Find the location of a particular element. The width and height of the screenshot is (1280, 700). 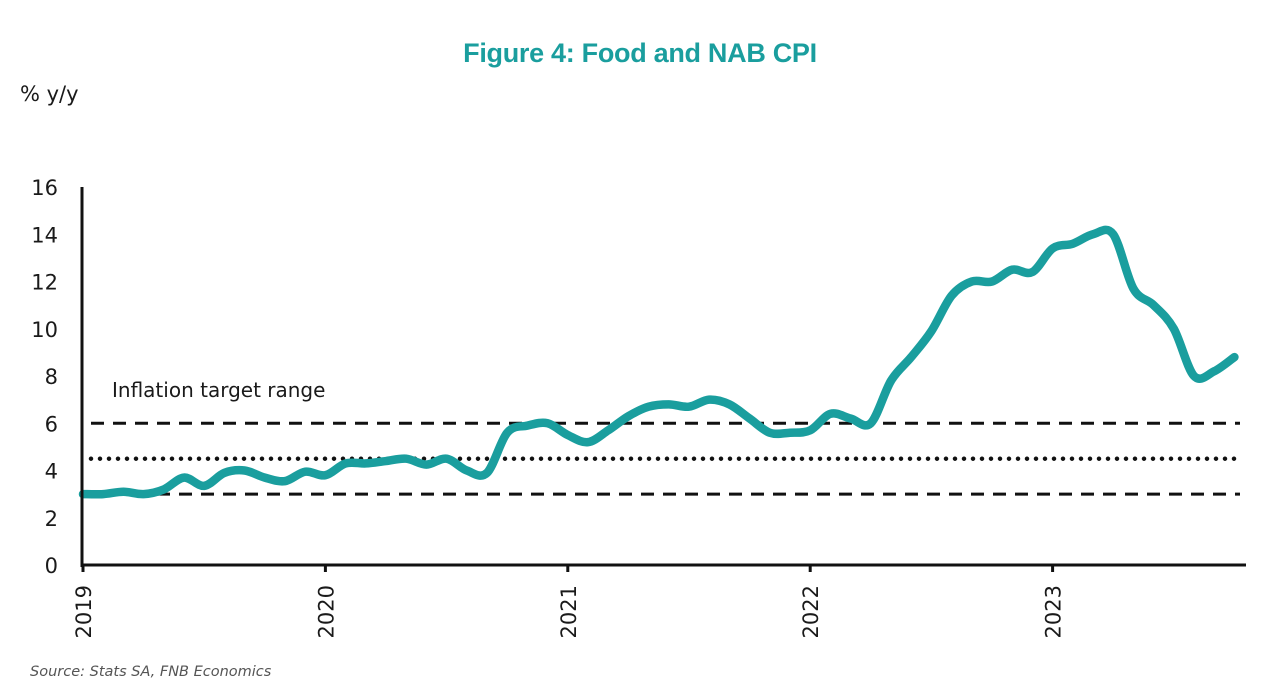

x-tick-label-2022: 2022 is located at coordinates (811, 611).